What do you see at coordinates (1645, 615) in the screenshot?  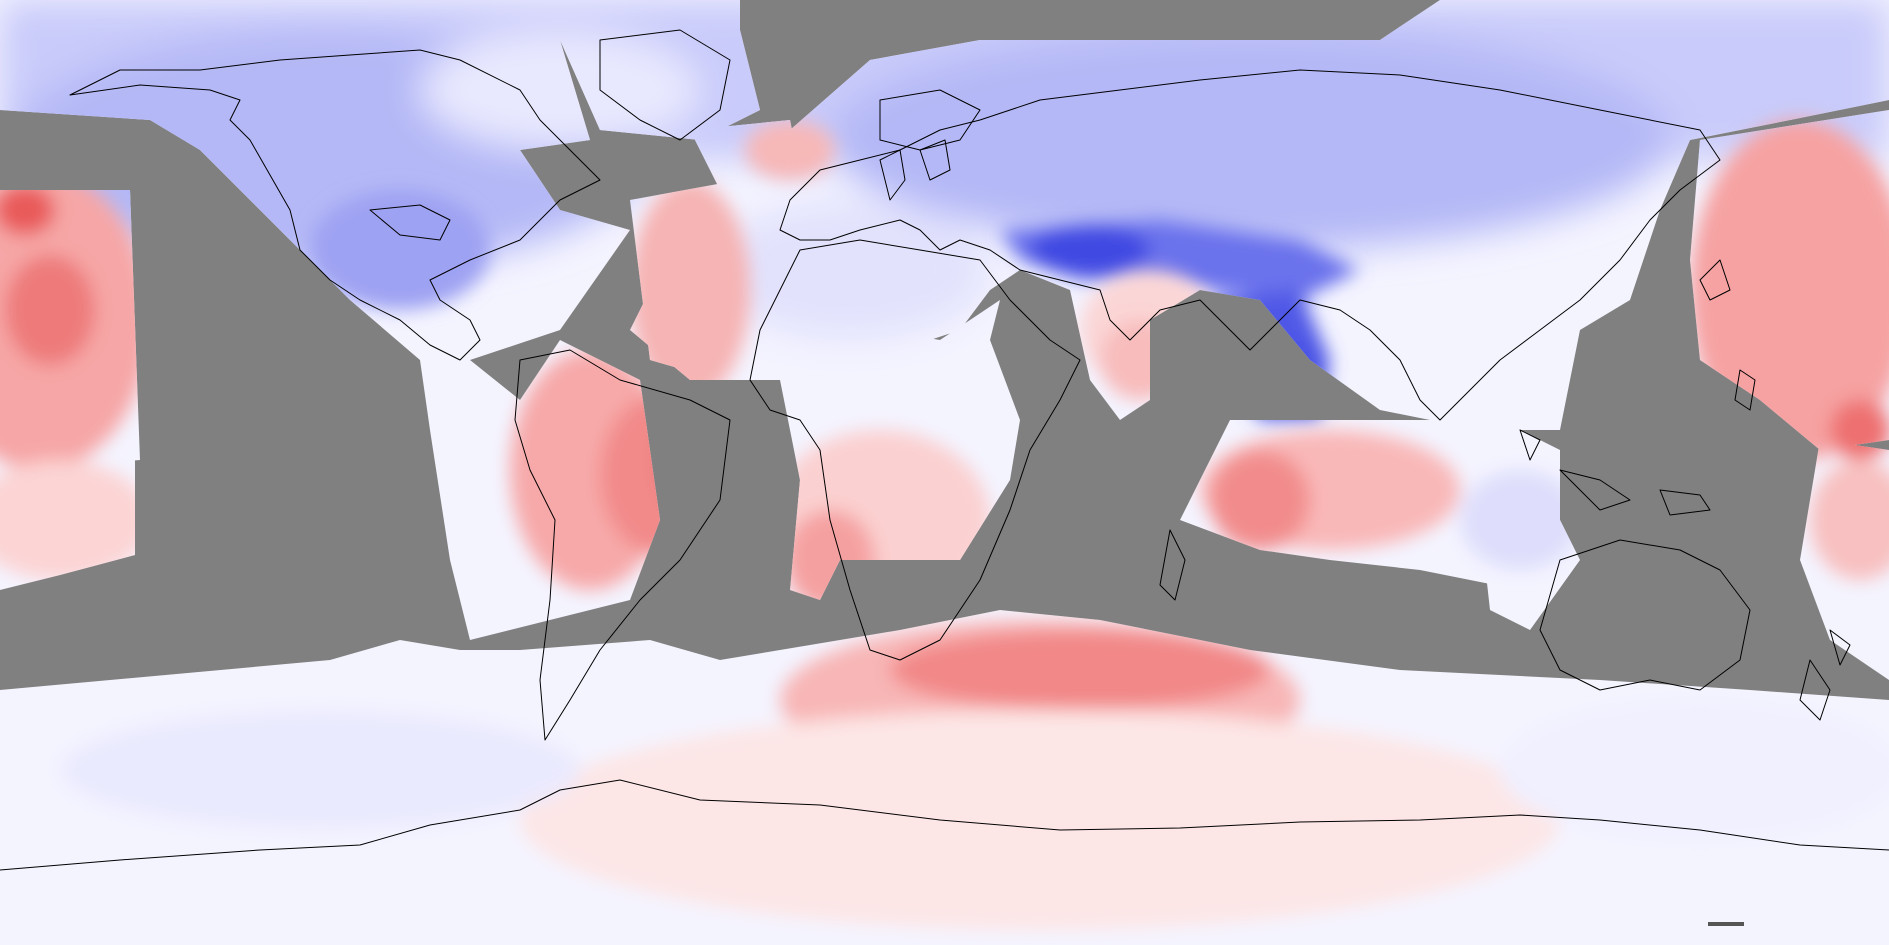 I see `coast-australia` at bounding box center [1645, 615].